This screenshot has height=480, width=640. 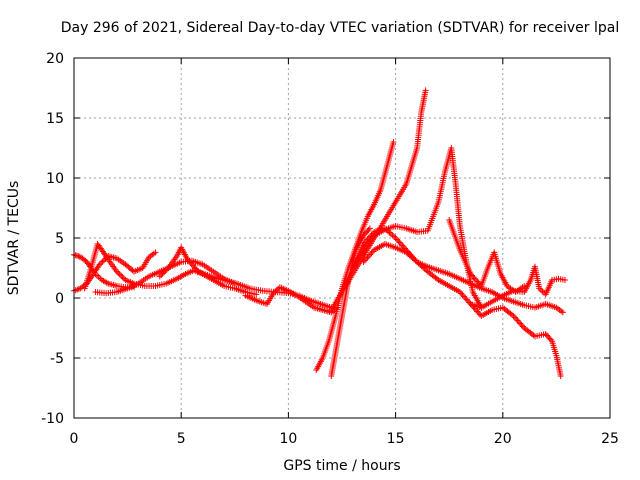 What do you see at coordinates (55, 59) in the screenshot?
I see `y-tick-label: 20` at bounding box center [55, 59].